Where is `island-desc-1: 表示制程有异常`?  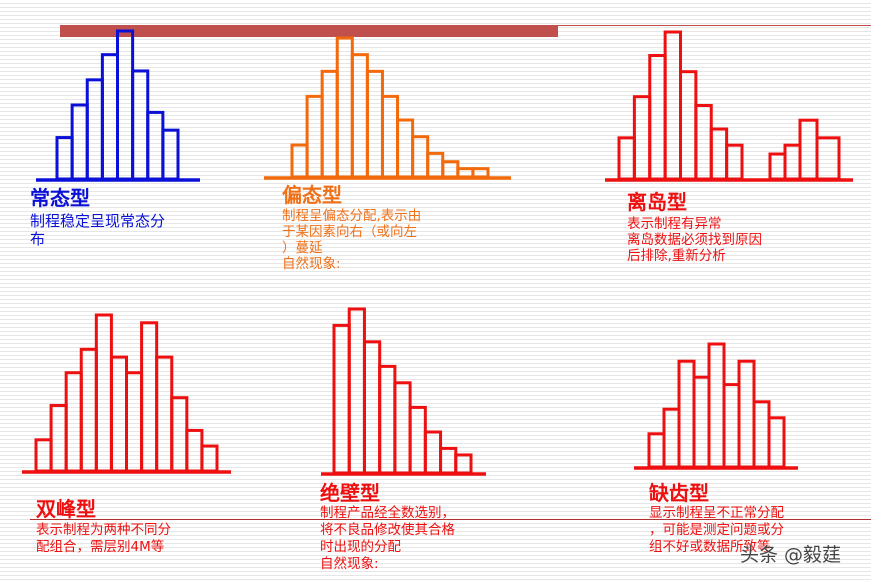 island-desc-1: 表示制程有异常 is located at coordinates (674, 224).